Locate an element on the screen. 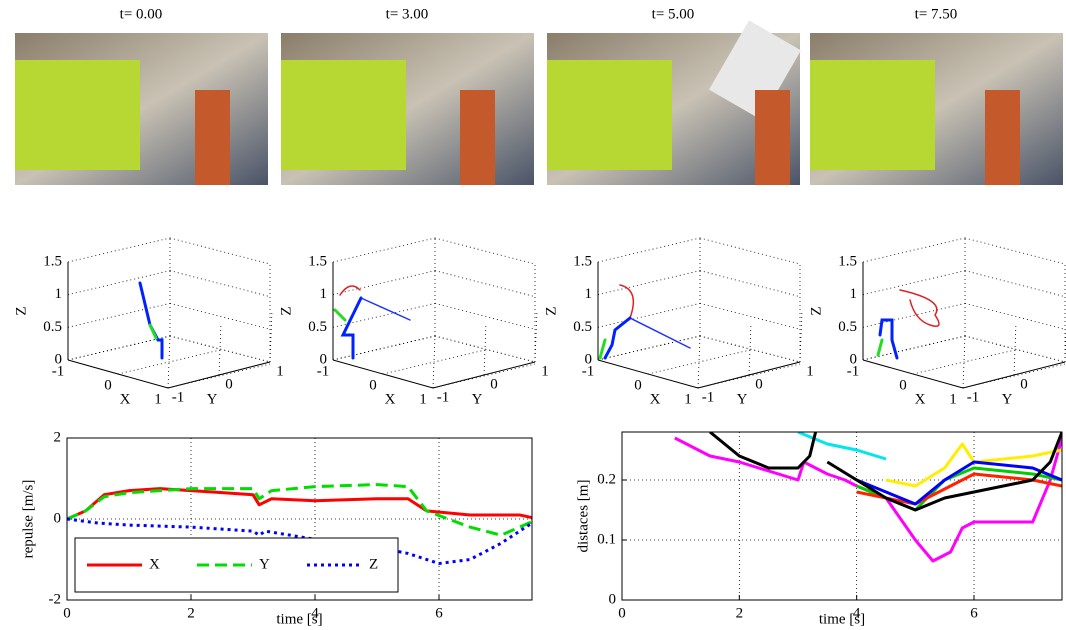  frame-title: t= 7.50 is located at coordinates (936, 14).